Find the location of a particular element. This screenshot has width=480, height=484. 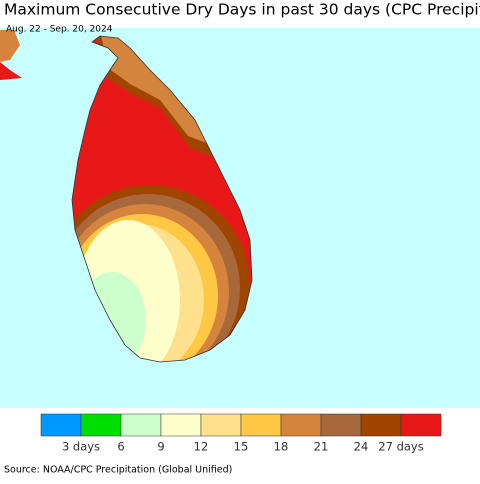

legend-label: 12 is located at coordinates (201, 447).